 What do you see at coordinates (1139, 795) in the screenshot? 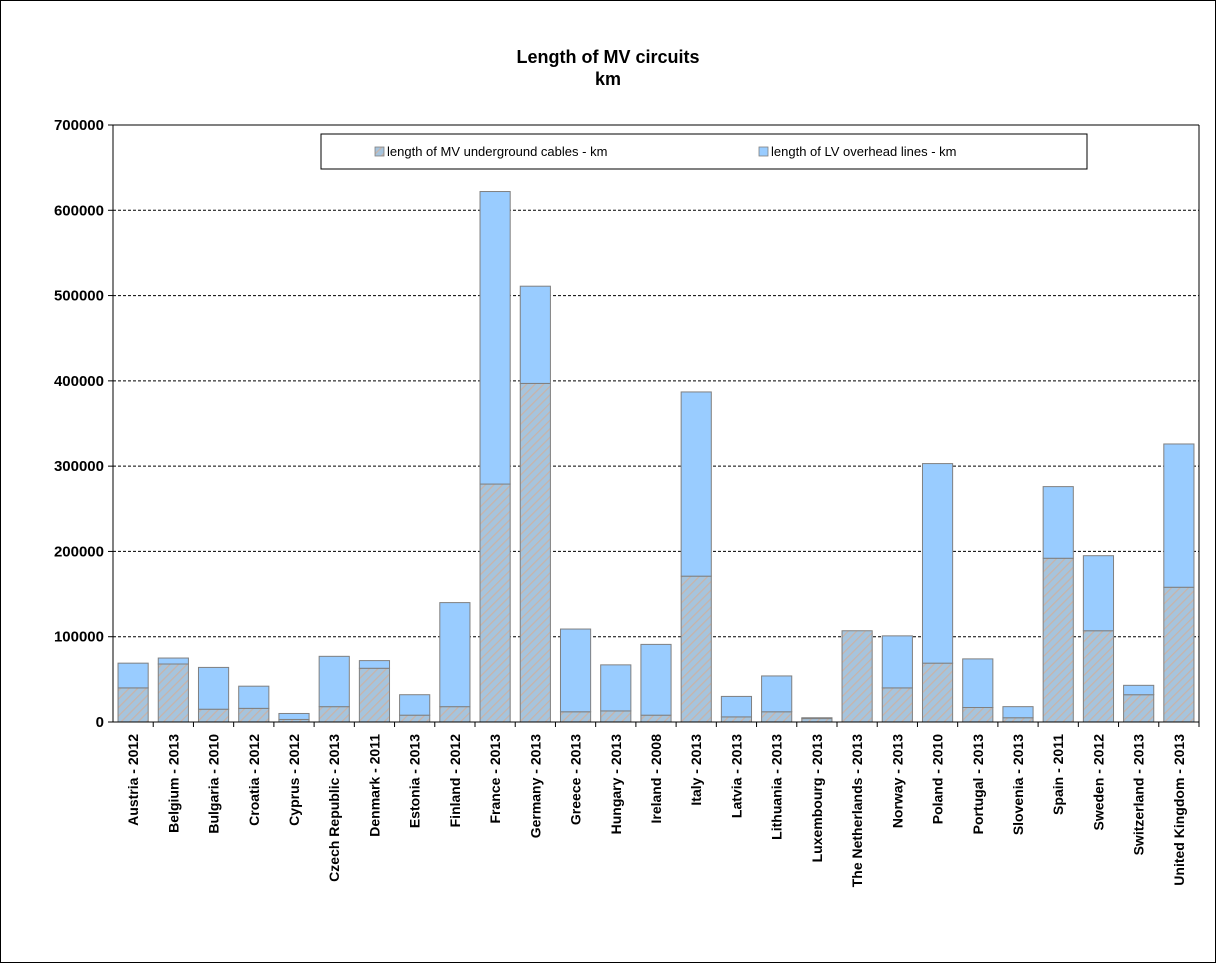
I see `x-tick-label: Switzerland - 2013` at bounding box center [1139, 795].